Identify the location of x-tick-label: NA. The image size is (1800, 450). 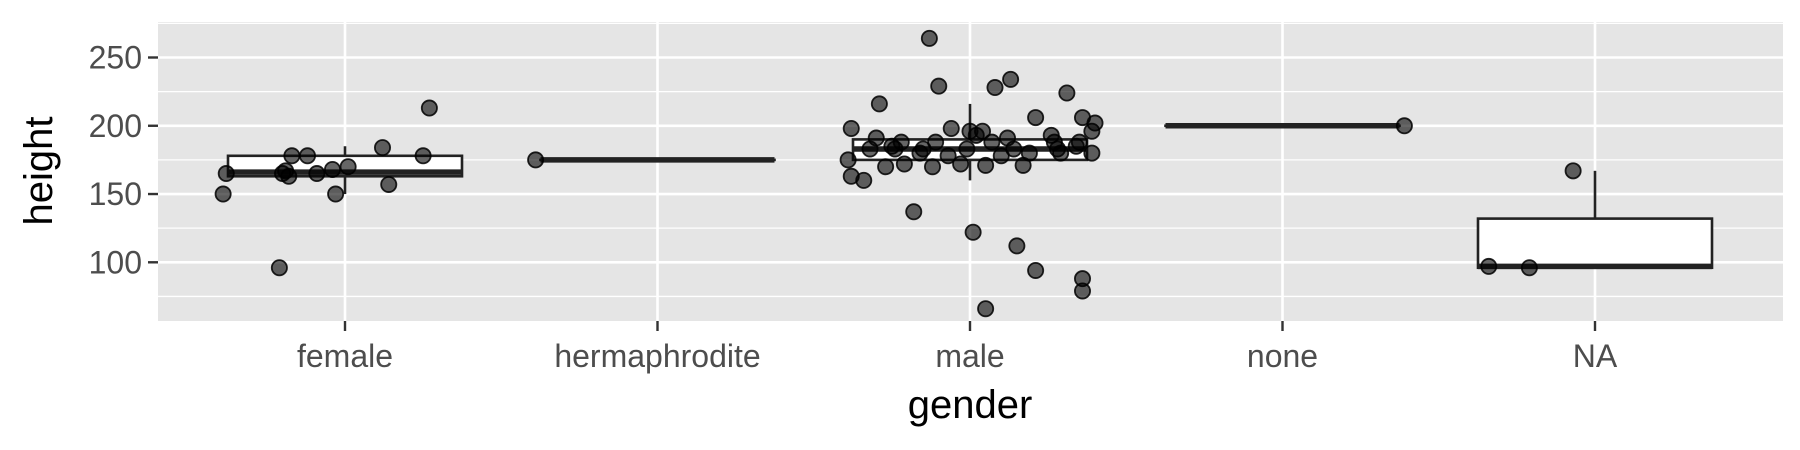
(1595, 356).